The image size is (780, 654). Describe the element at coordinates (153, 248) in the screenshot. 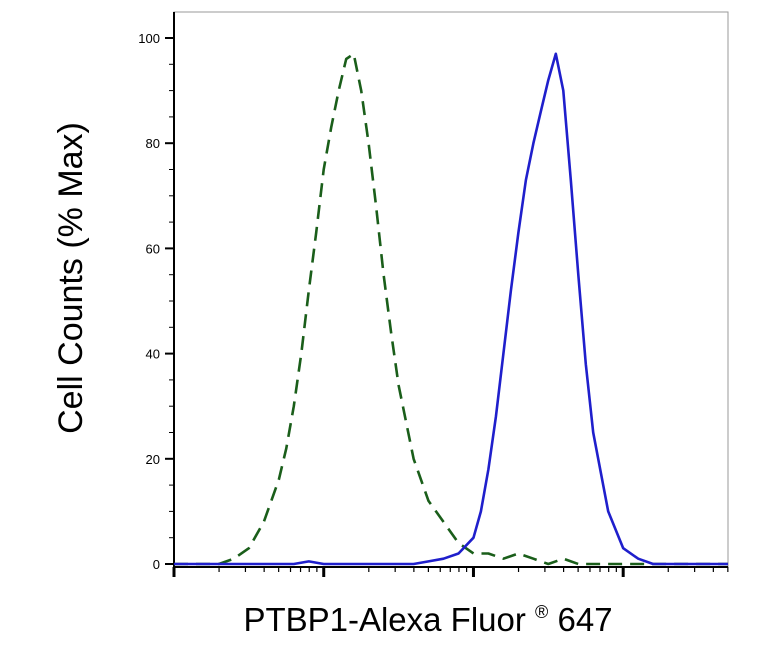

I see `y-tick-label: 60` at that location.